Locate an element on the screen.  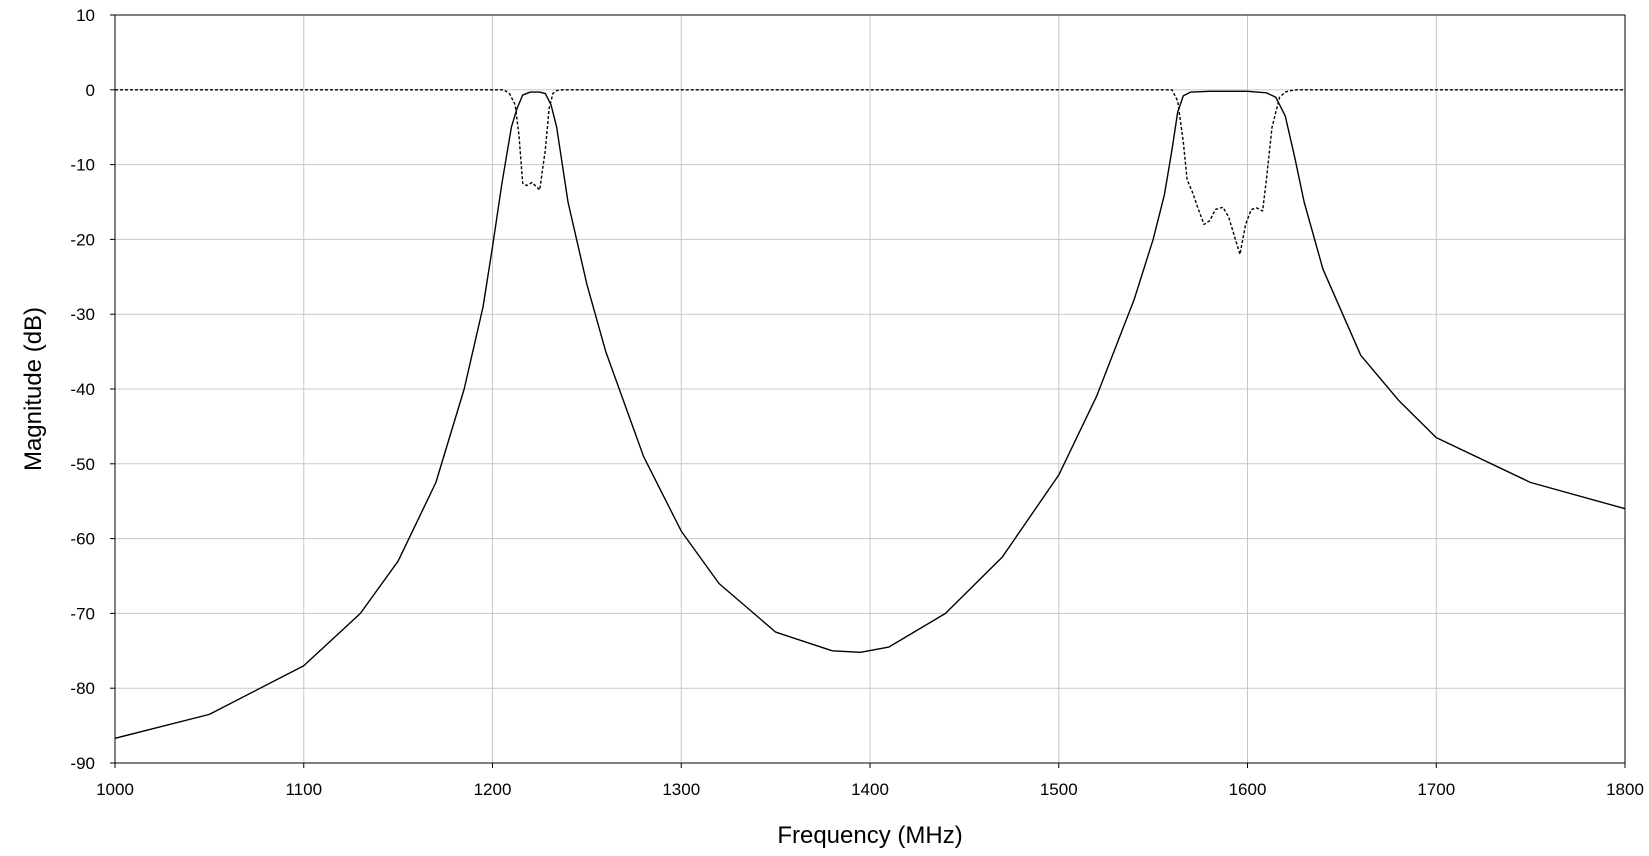
x-tick-label: 1200 is located at coordinates (493, 789).